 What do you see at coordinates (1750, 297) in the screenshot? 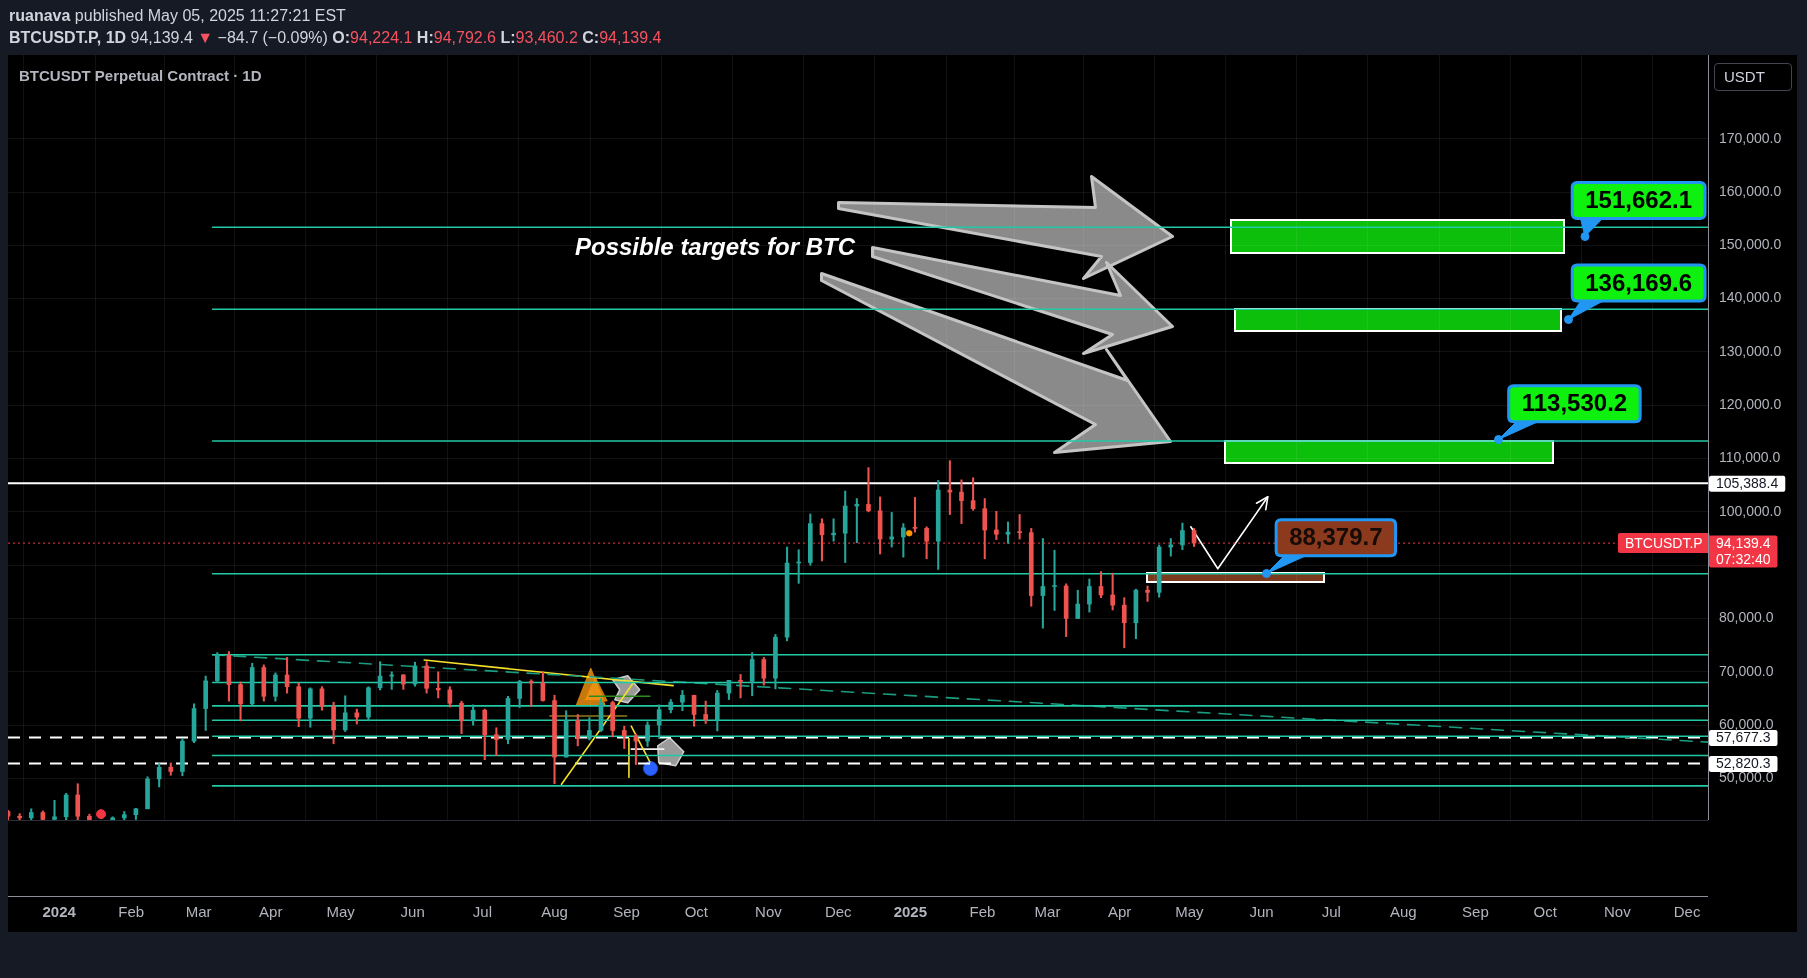
I see `y-tick-label: 140,000.0` at bounding box center [1750, 297].